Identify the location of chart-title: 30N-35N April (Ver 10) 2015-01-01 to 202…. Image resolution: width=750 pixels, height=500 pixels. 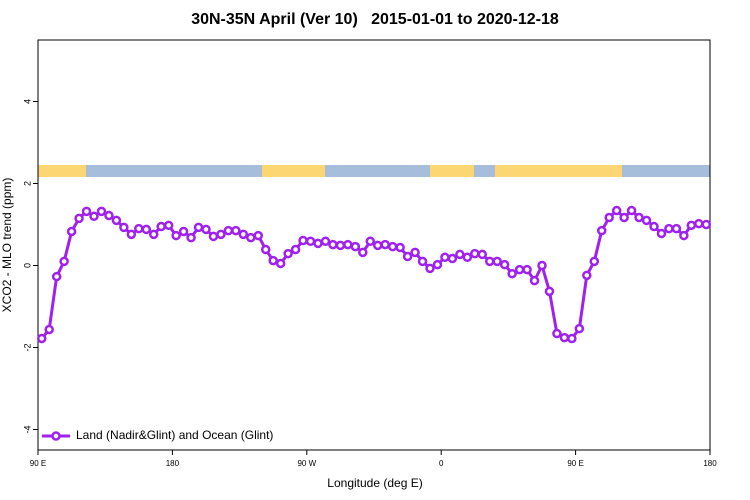
(375, 19).